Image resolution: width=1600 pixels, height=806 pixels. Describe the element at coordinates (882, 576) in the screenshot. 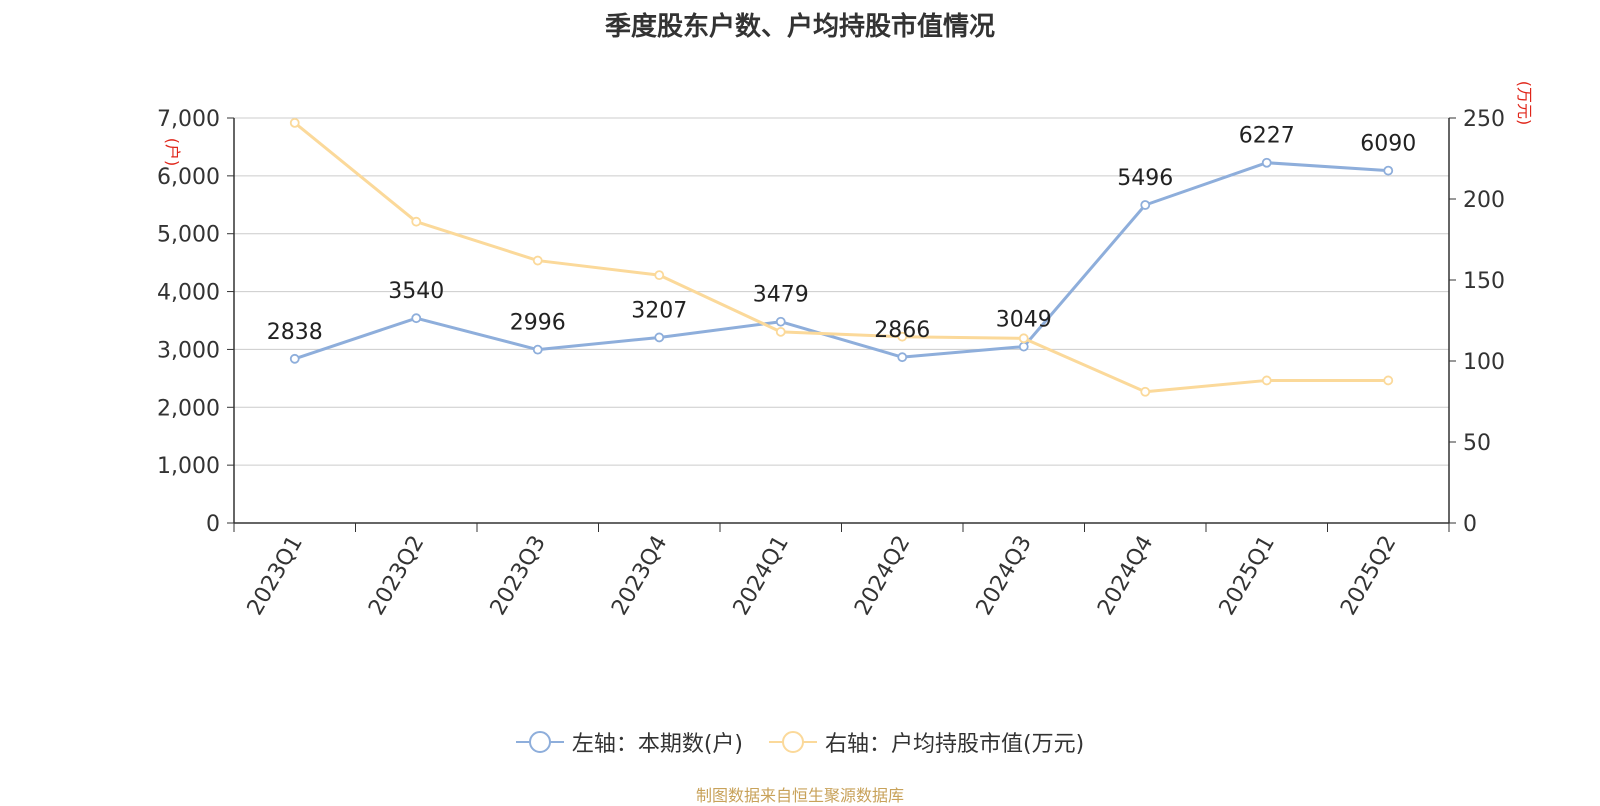

I see `x-axis-category-label: 2024Q2` at that location.